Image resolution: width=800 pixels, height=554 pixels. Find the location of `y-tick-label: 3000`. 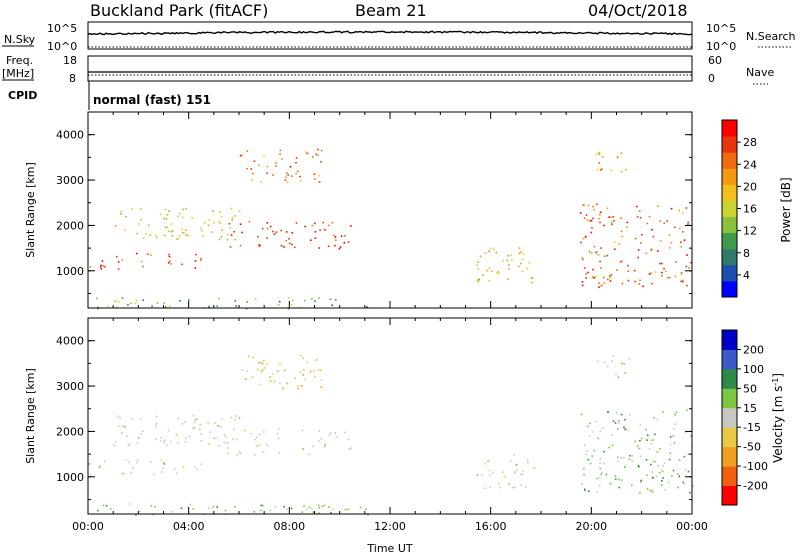

y-tick-label: 3000 is located at coordinates (70, 180).